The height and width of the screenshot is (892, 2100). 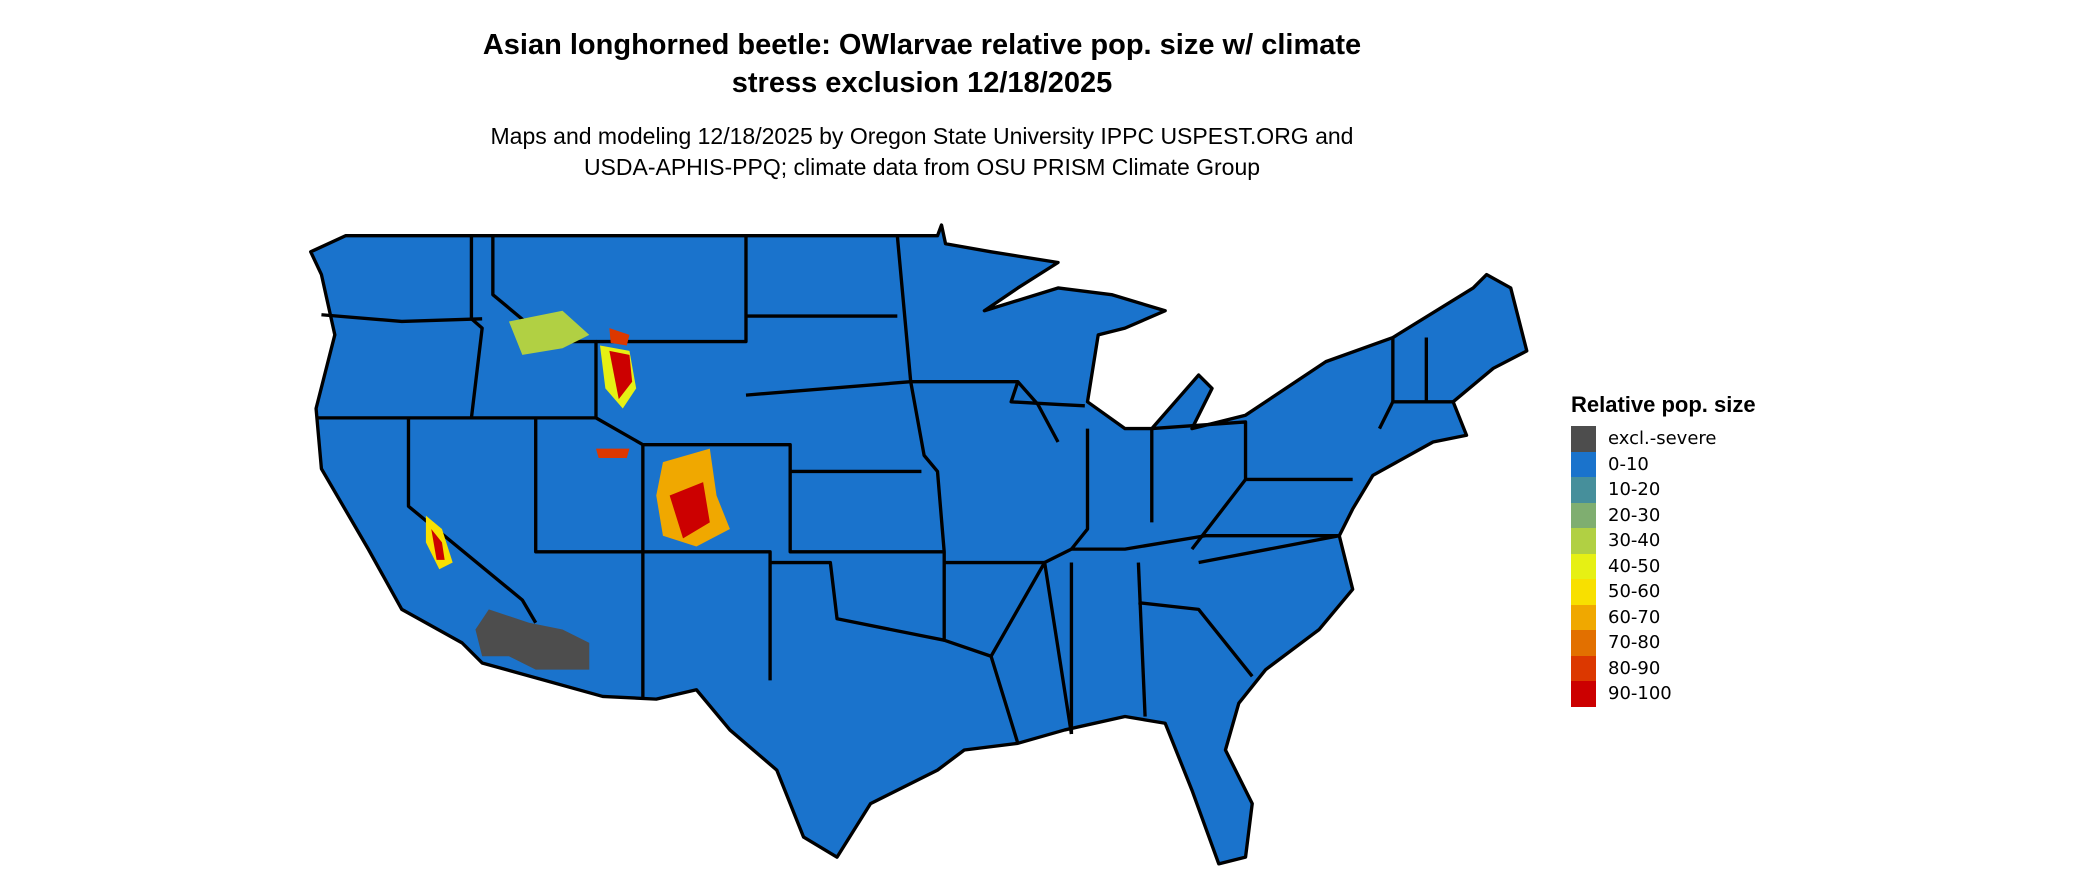 I want to click on legend-item: 0-10, so click(x=1663, y=464).